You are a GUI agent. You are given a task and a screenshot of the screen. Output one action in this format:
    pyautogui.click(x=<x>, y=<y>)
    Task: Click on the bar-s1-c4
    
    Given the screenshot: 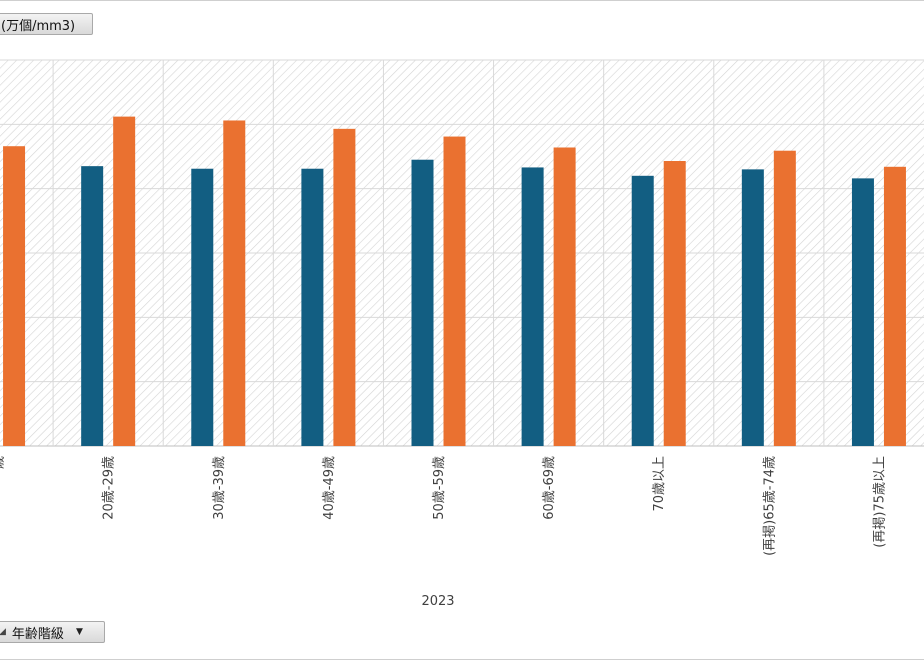 What is the action you would take?
    pyautogui.click(x=454, y=291)
    